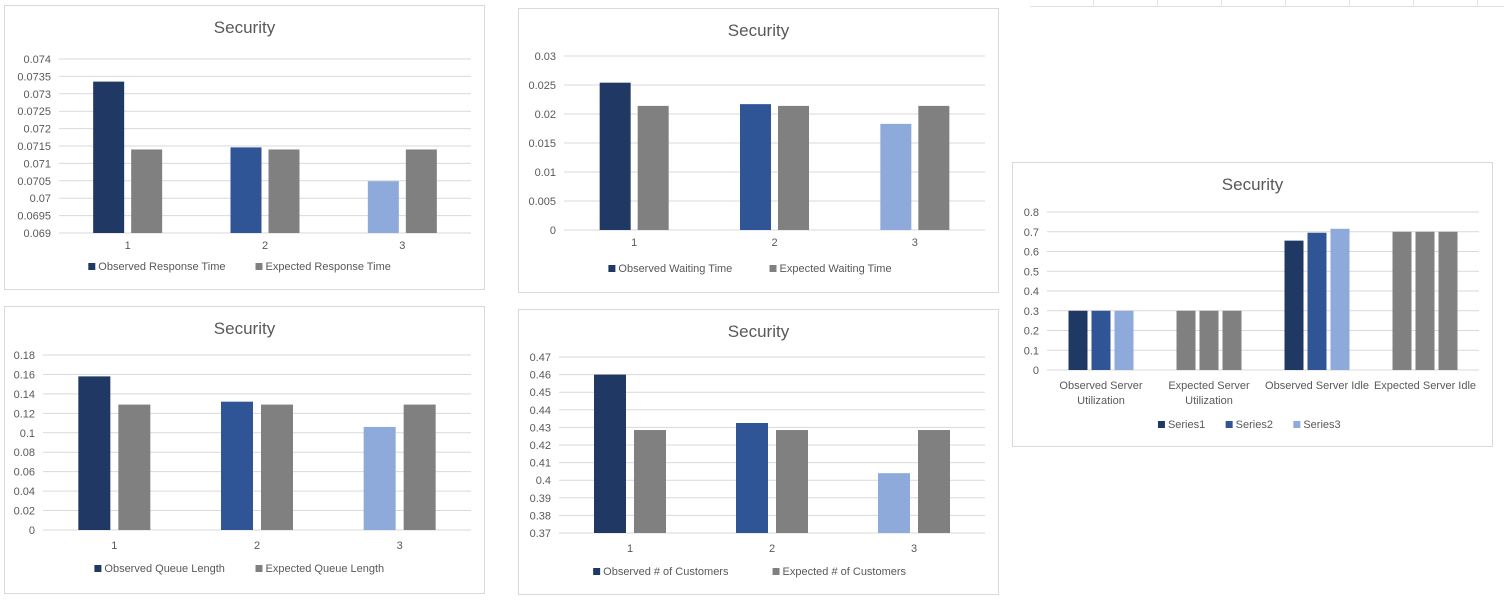 Image resolution: width=1504 pixels, height=601 pixels. Describe the element at coordinates (37, 60) in the screenshot. I see `y-tick-label: 0.074` at that location.